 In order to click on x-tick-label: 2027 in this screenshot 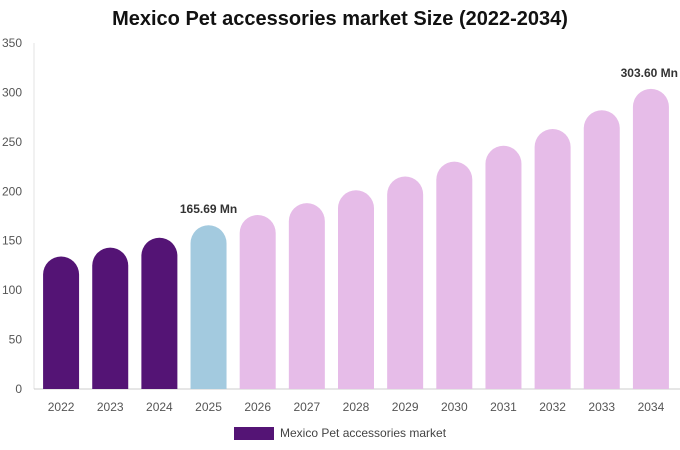, I will do `click(306, 407)`.